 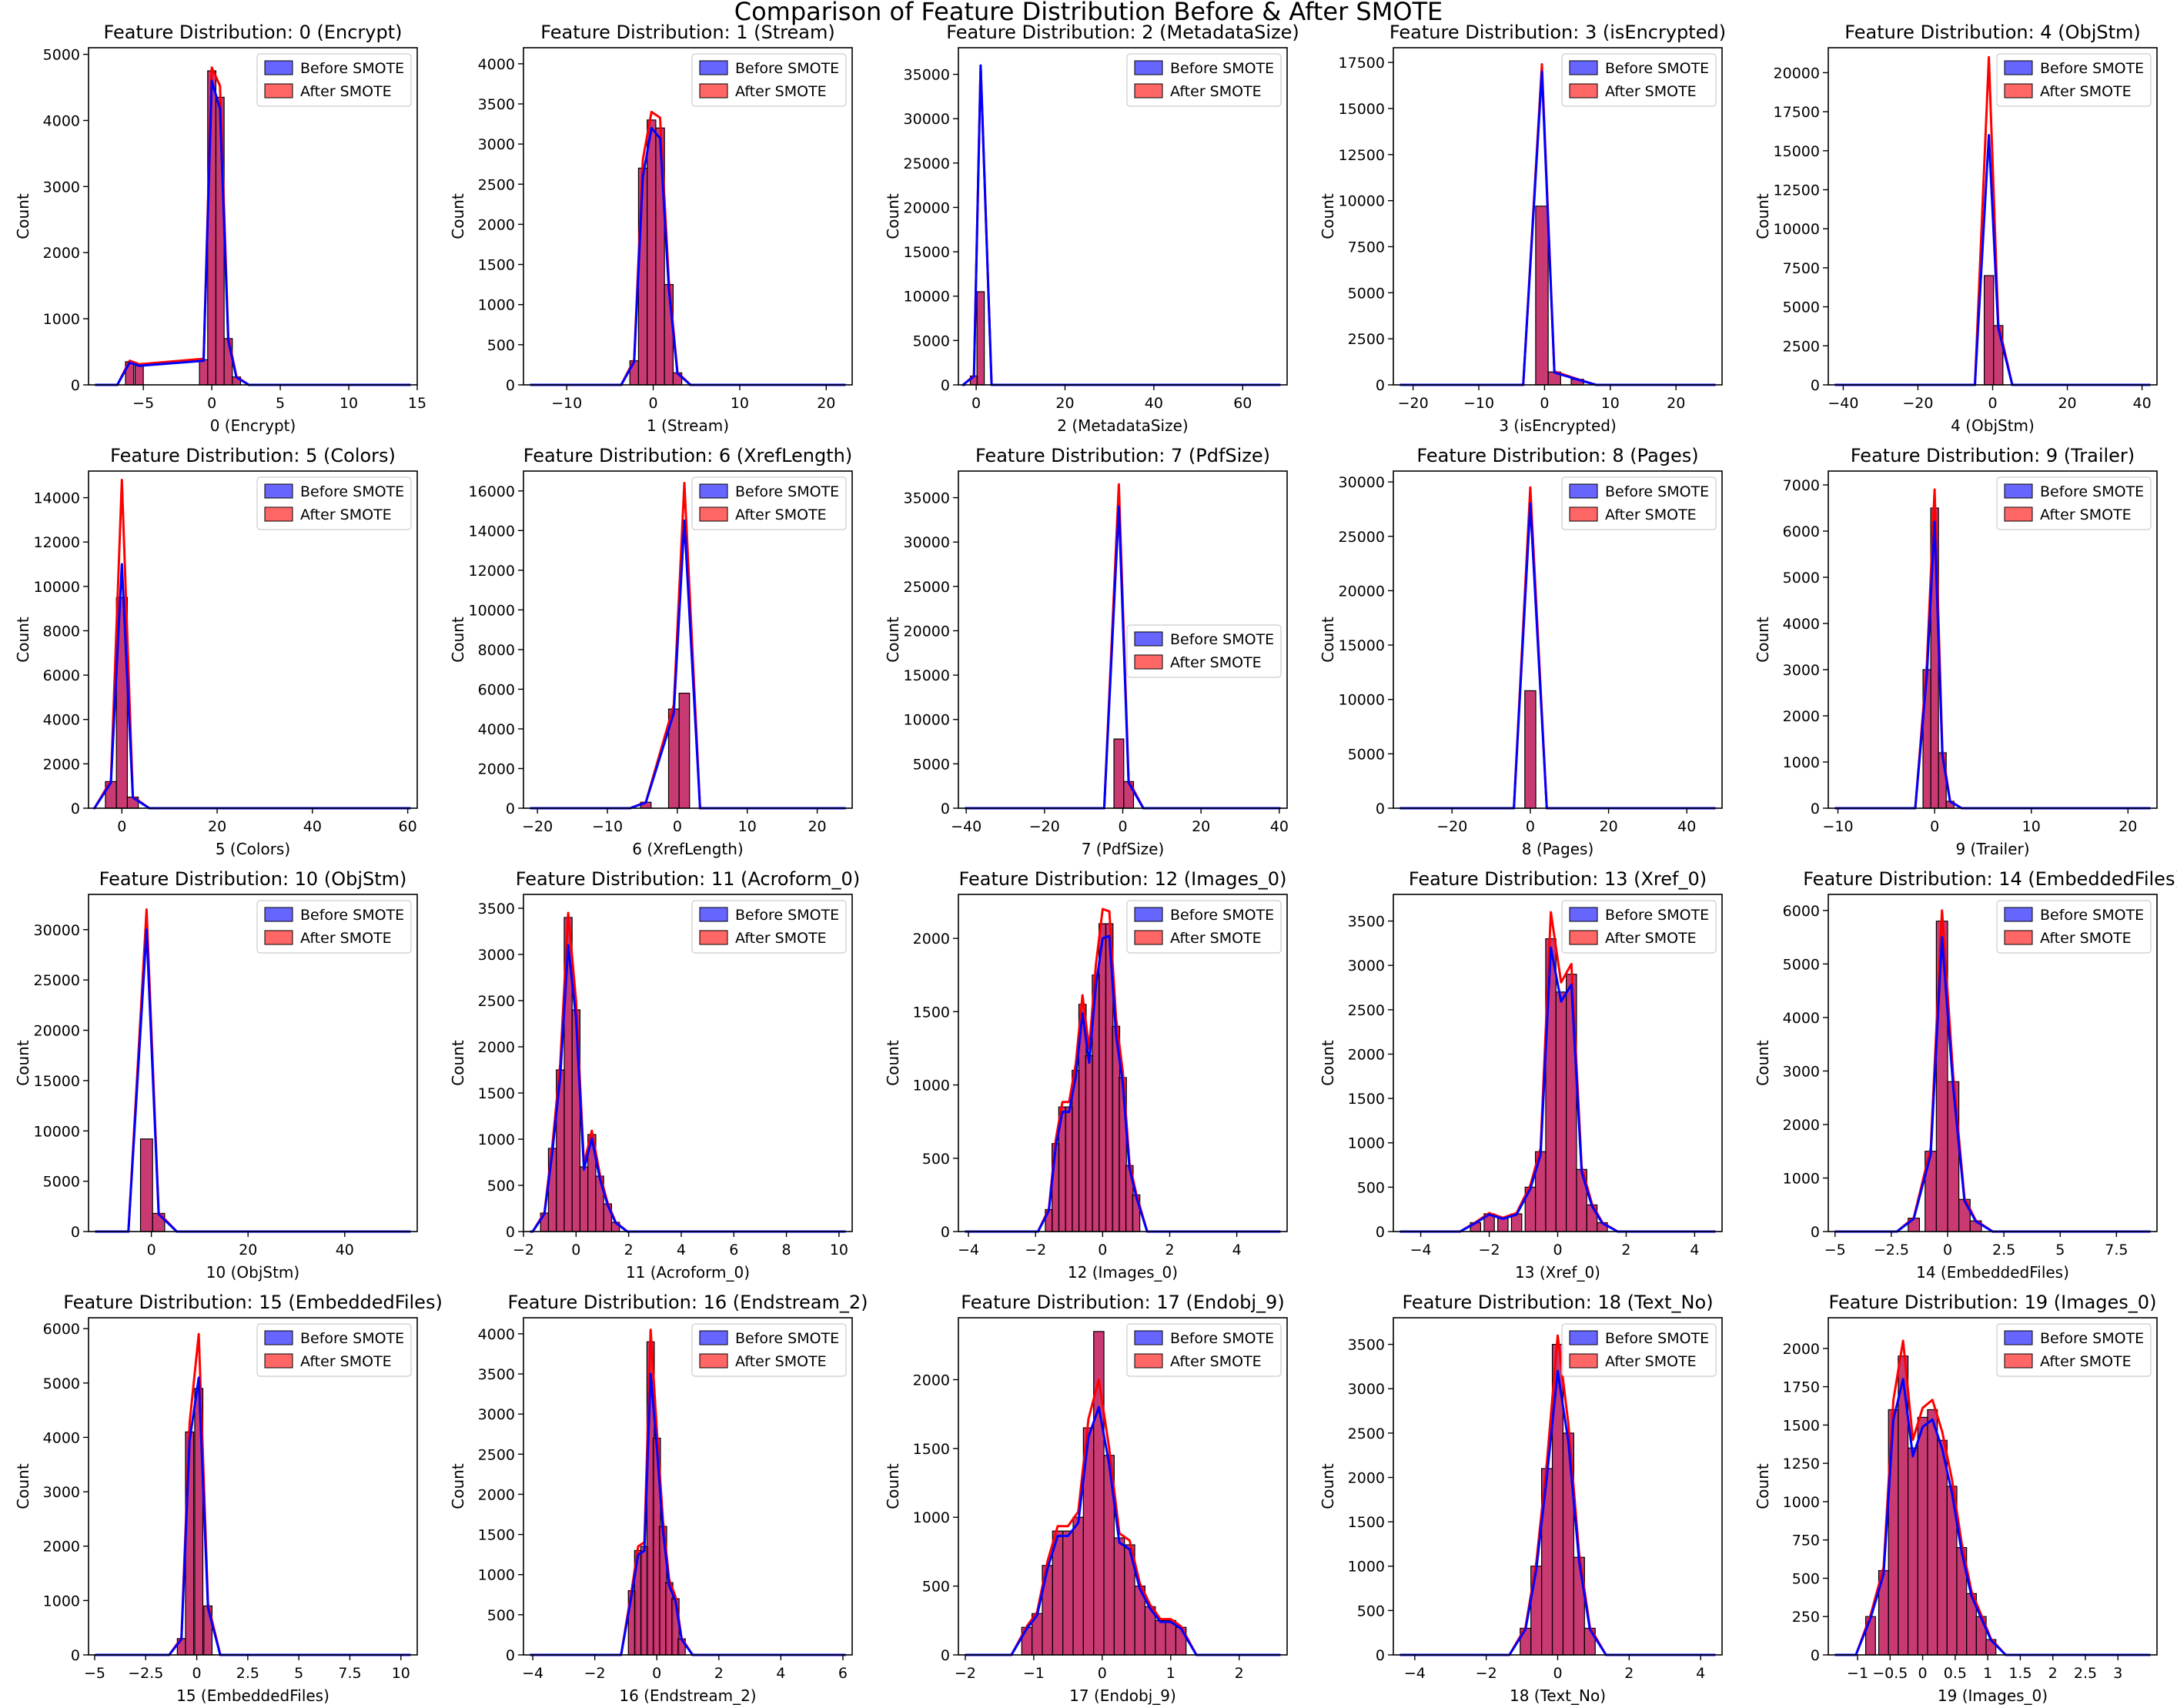 I want to click on subplot-title: Feature Distribution: 4 (ObjStm), so click(x=1992, y=32).